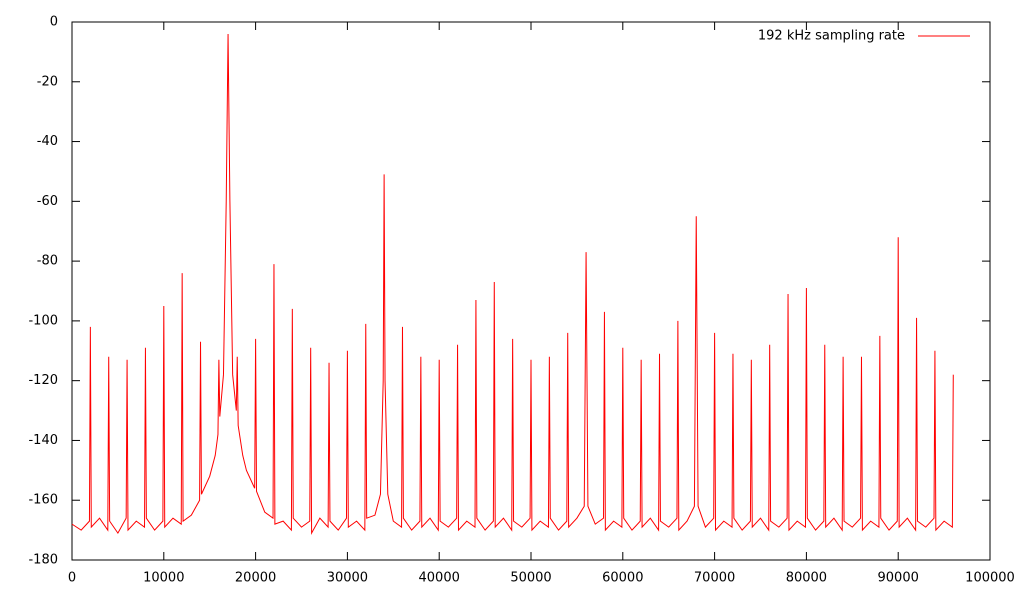 Image resolution: width=1024 pixels, height=600 pixels. What do you see at coordinates (714, 578) in the screenshot?
I see `x-tick-label: 70000` at bounding box center [714, 578].